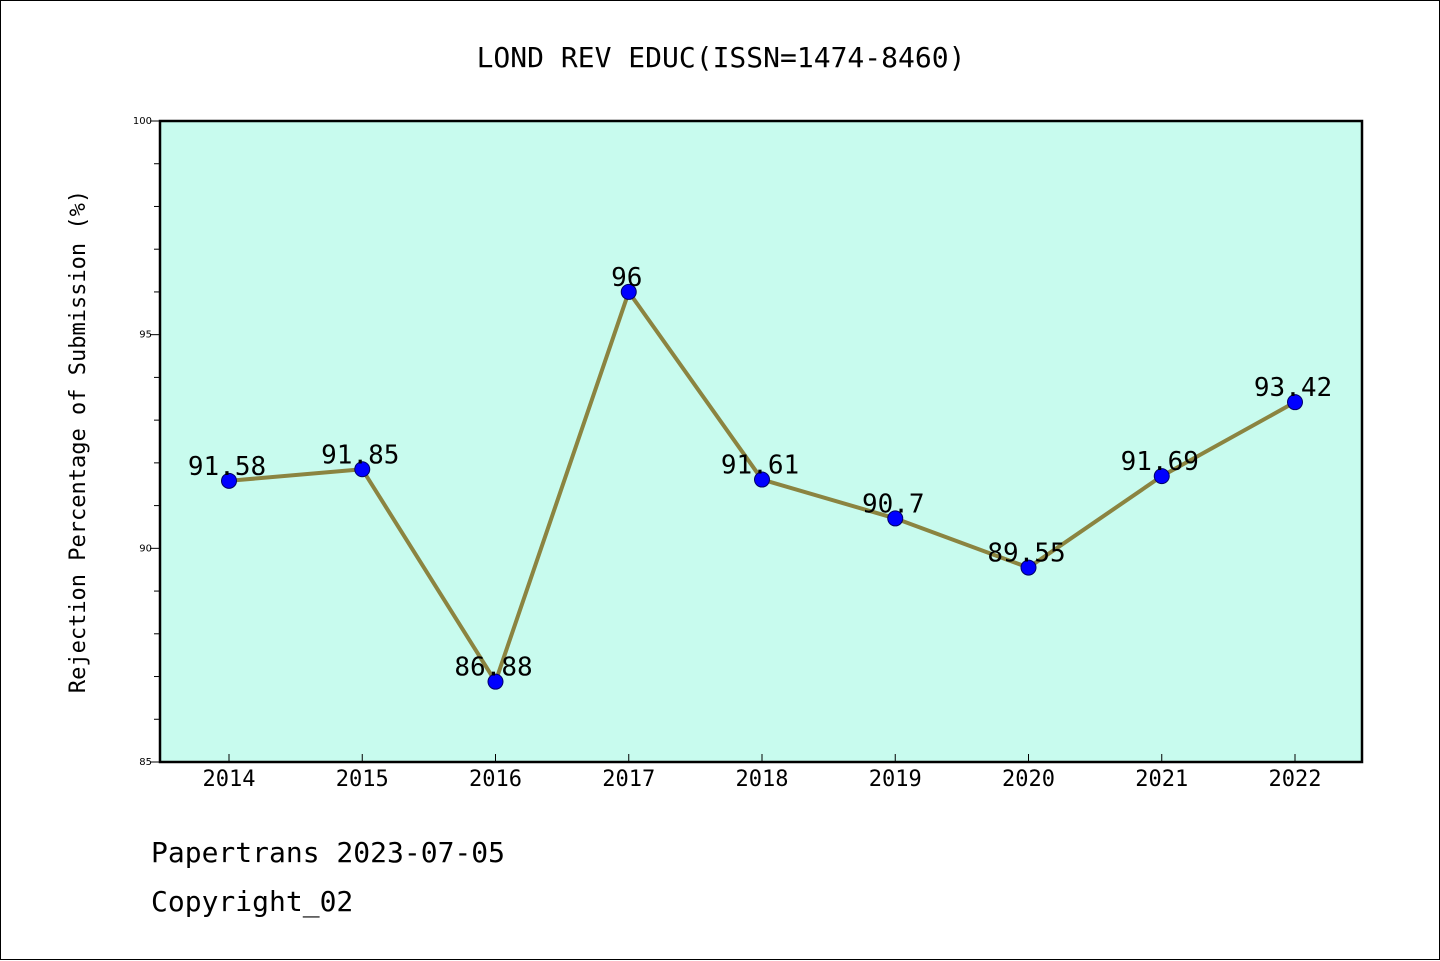 This screenshot has height=961, width=1440. I want to click on y-axis-ticks: 85 90 95 100, so click(146, 442).